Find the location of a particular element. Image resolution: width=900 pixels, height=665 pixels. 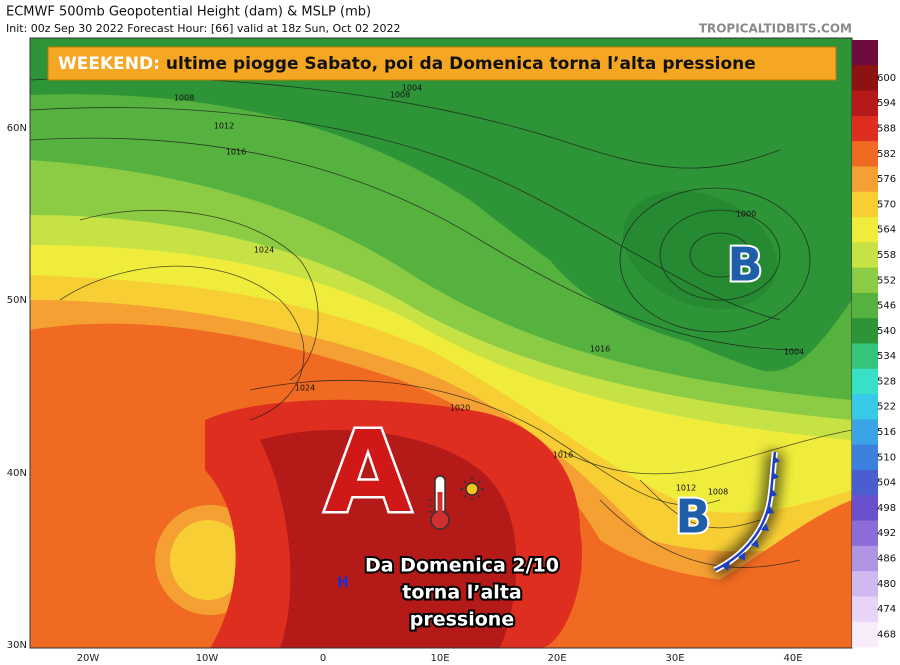

colorbar-label: 564 is located at coordinates (886, 230).